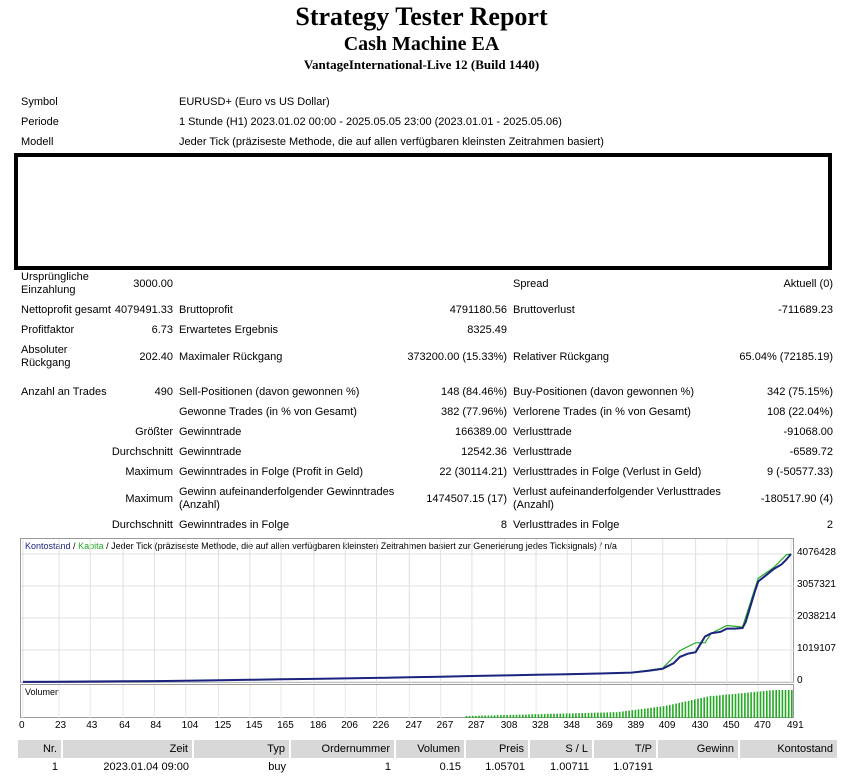 This screenshot has height=779, width=843. I want to click on volume-plot, so click(407, 702).